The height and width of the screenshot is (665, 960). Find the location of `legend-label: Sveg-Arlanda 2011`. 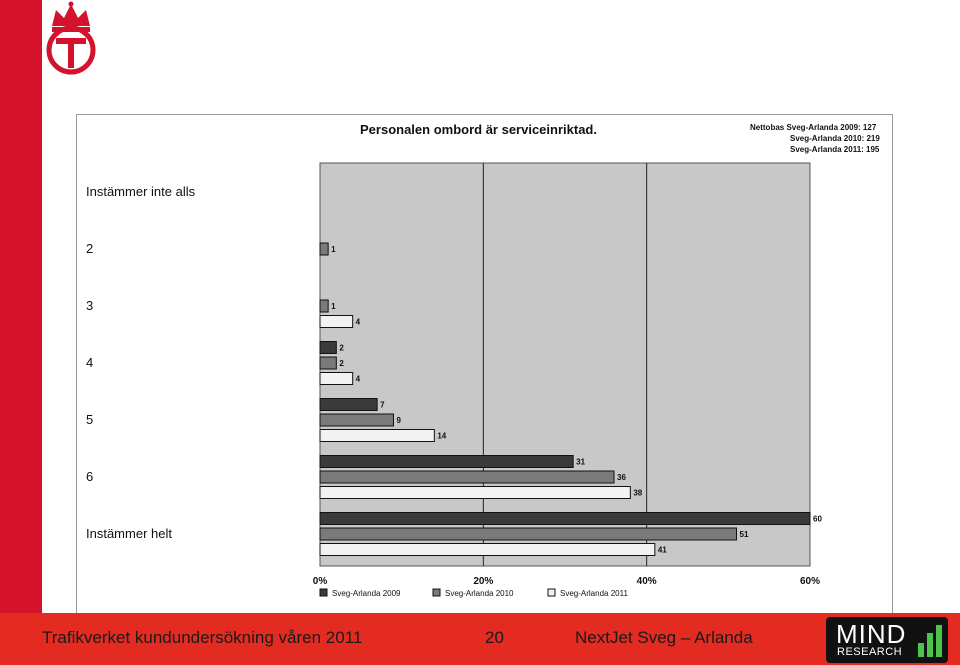

legend-label: Sveg-Arlanda 2011 is located at coordinates (594, 593).